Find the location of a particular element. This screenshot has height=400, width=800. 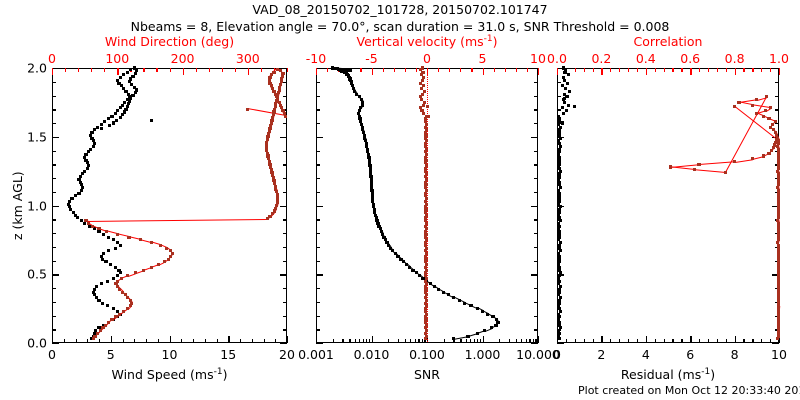

x-bottom-tick is located at coordinates (539, 339).